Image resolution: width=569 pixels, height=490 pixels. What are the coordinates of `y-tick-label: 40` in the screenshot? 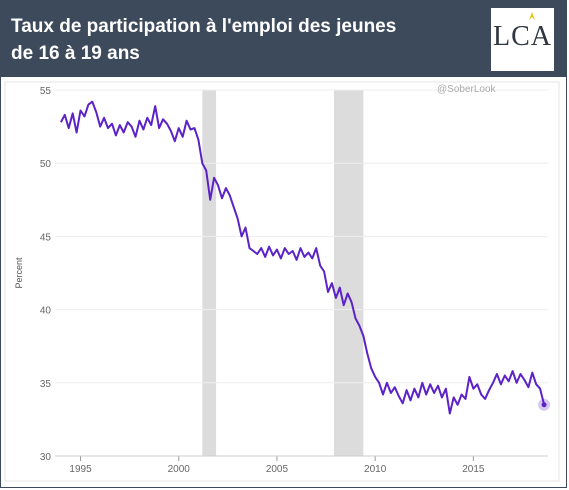 It's located at (46, 311).